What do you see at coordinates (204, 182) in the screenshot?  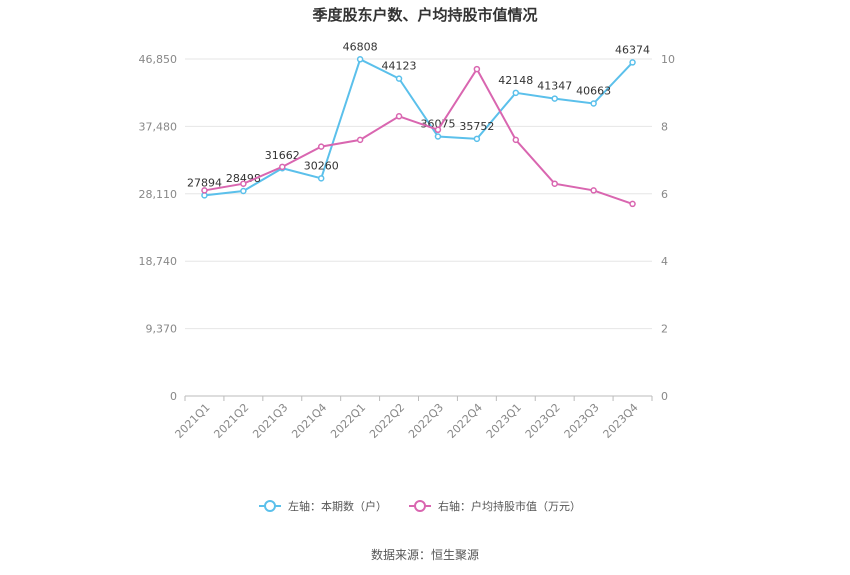 I see `data-label: 27894` at bounding box center [204, 182].